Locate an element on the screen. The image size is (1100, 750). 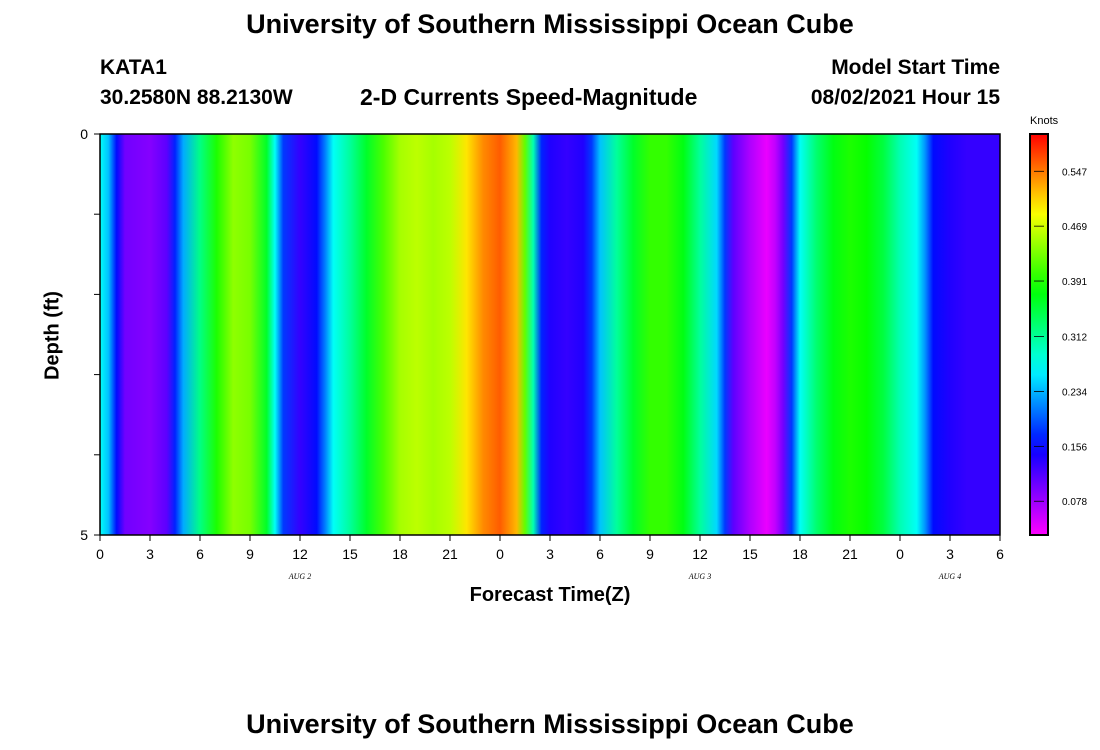
date-label: AUG 3 is located at coordinates (699, 576).